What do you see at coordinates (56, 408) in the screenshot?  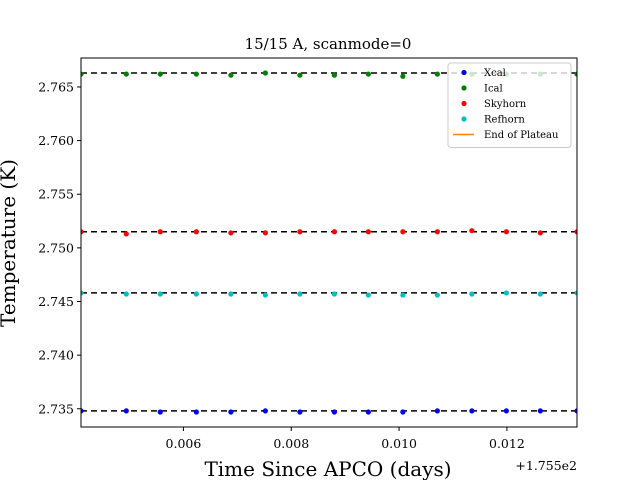 I see `y-tick-label: 2.735` at bounding box center [56, 408].